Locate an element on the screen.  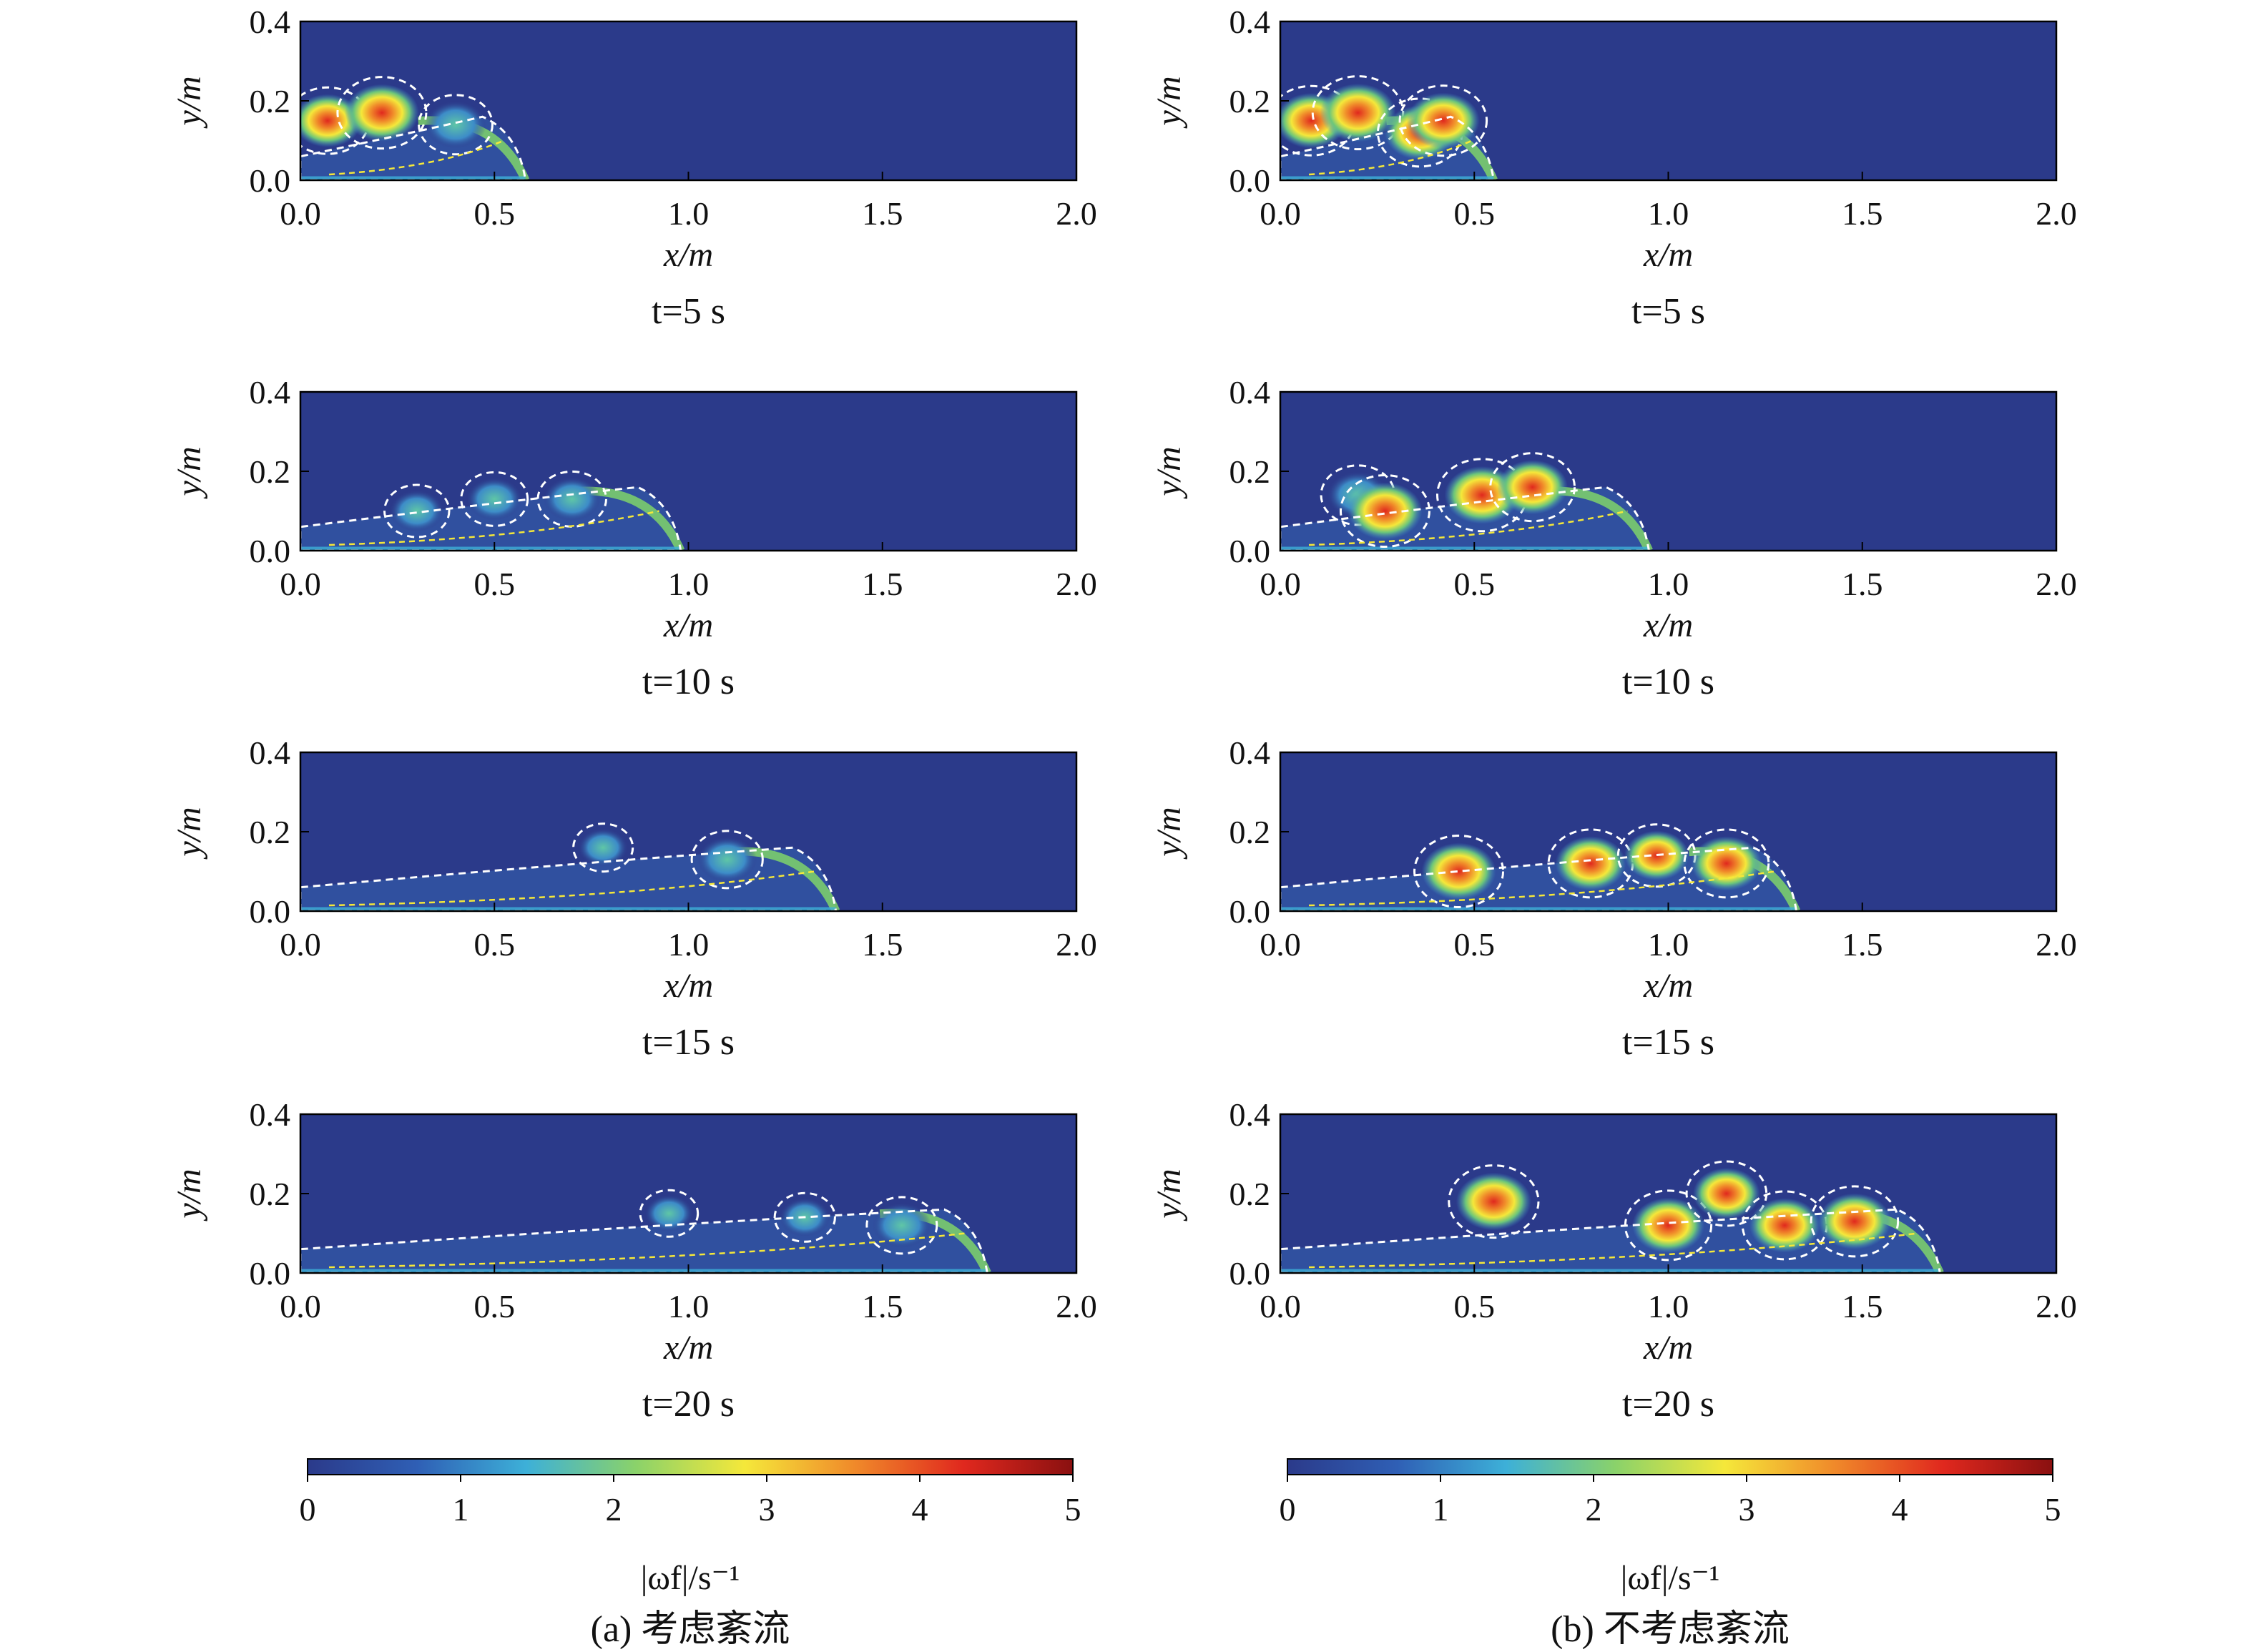
colorbar-tick-label: 5 is located at coordinates (2053, 1510).